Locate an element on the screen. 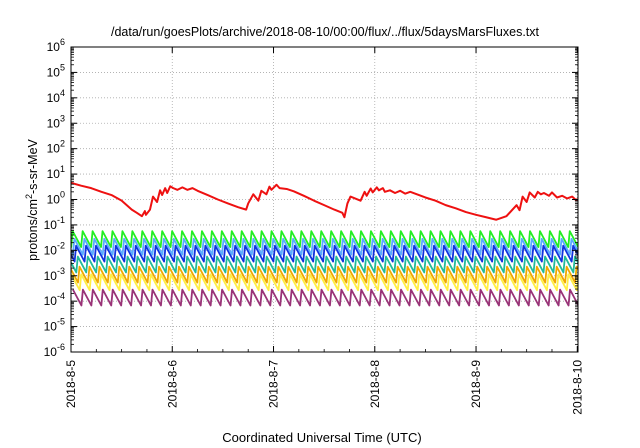  y-tick-label-exp: 5 is located at coordinates (62, 67).